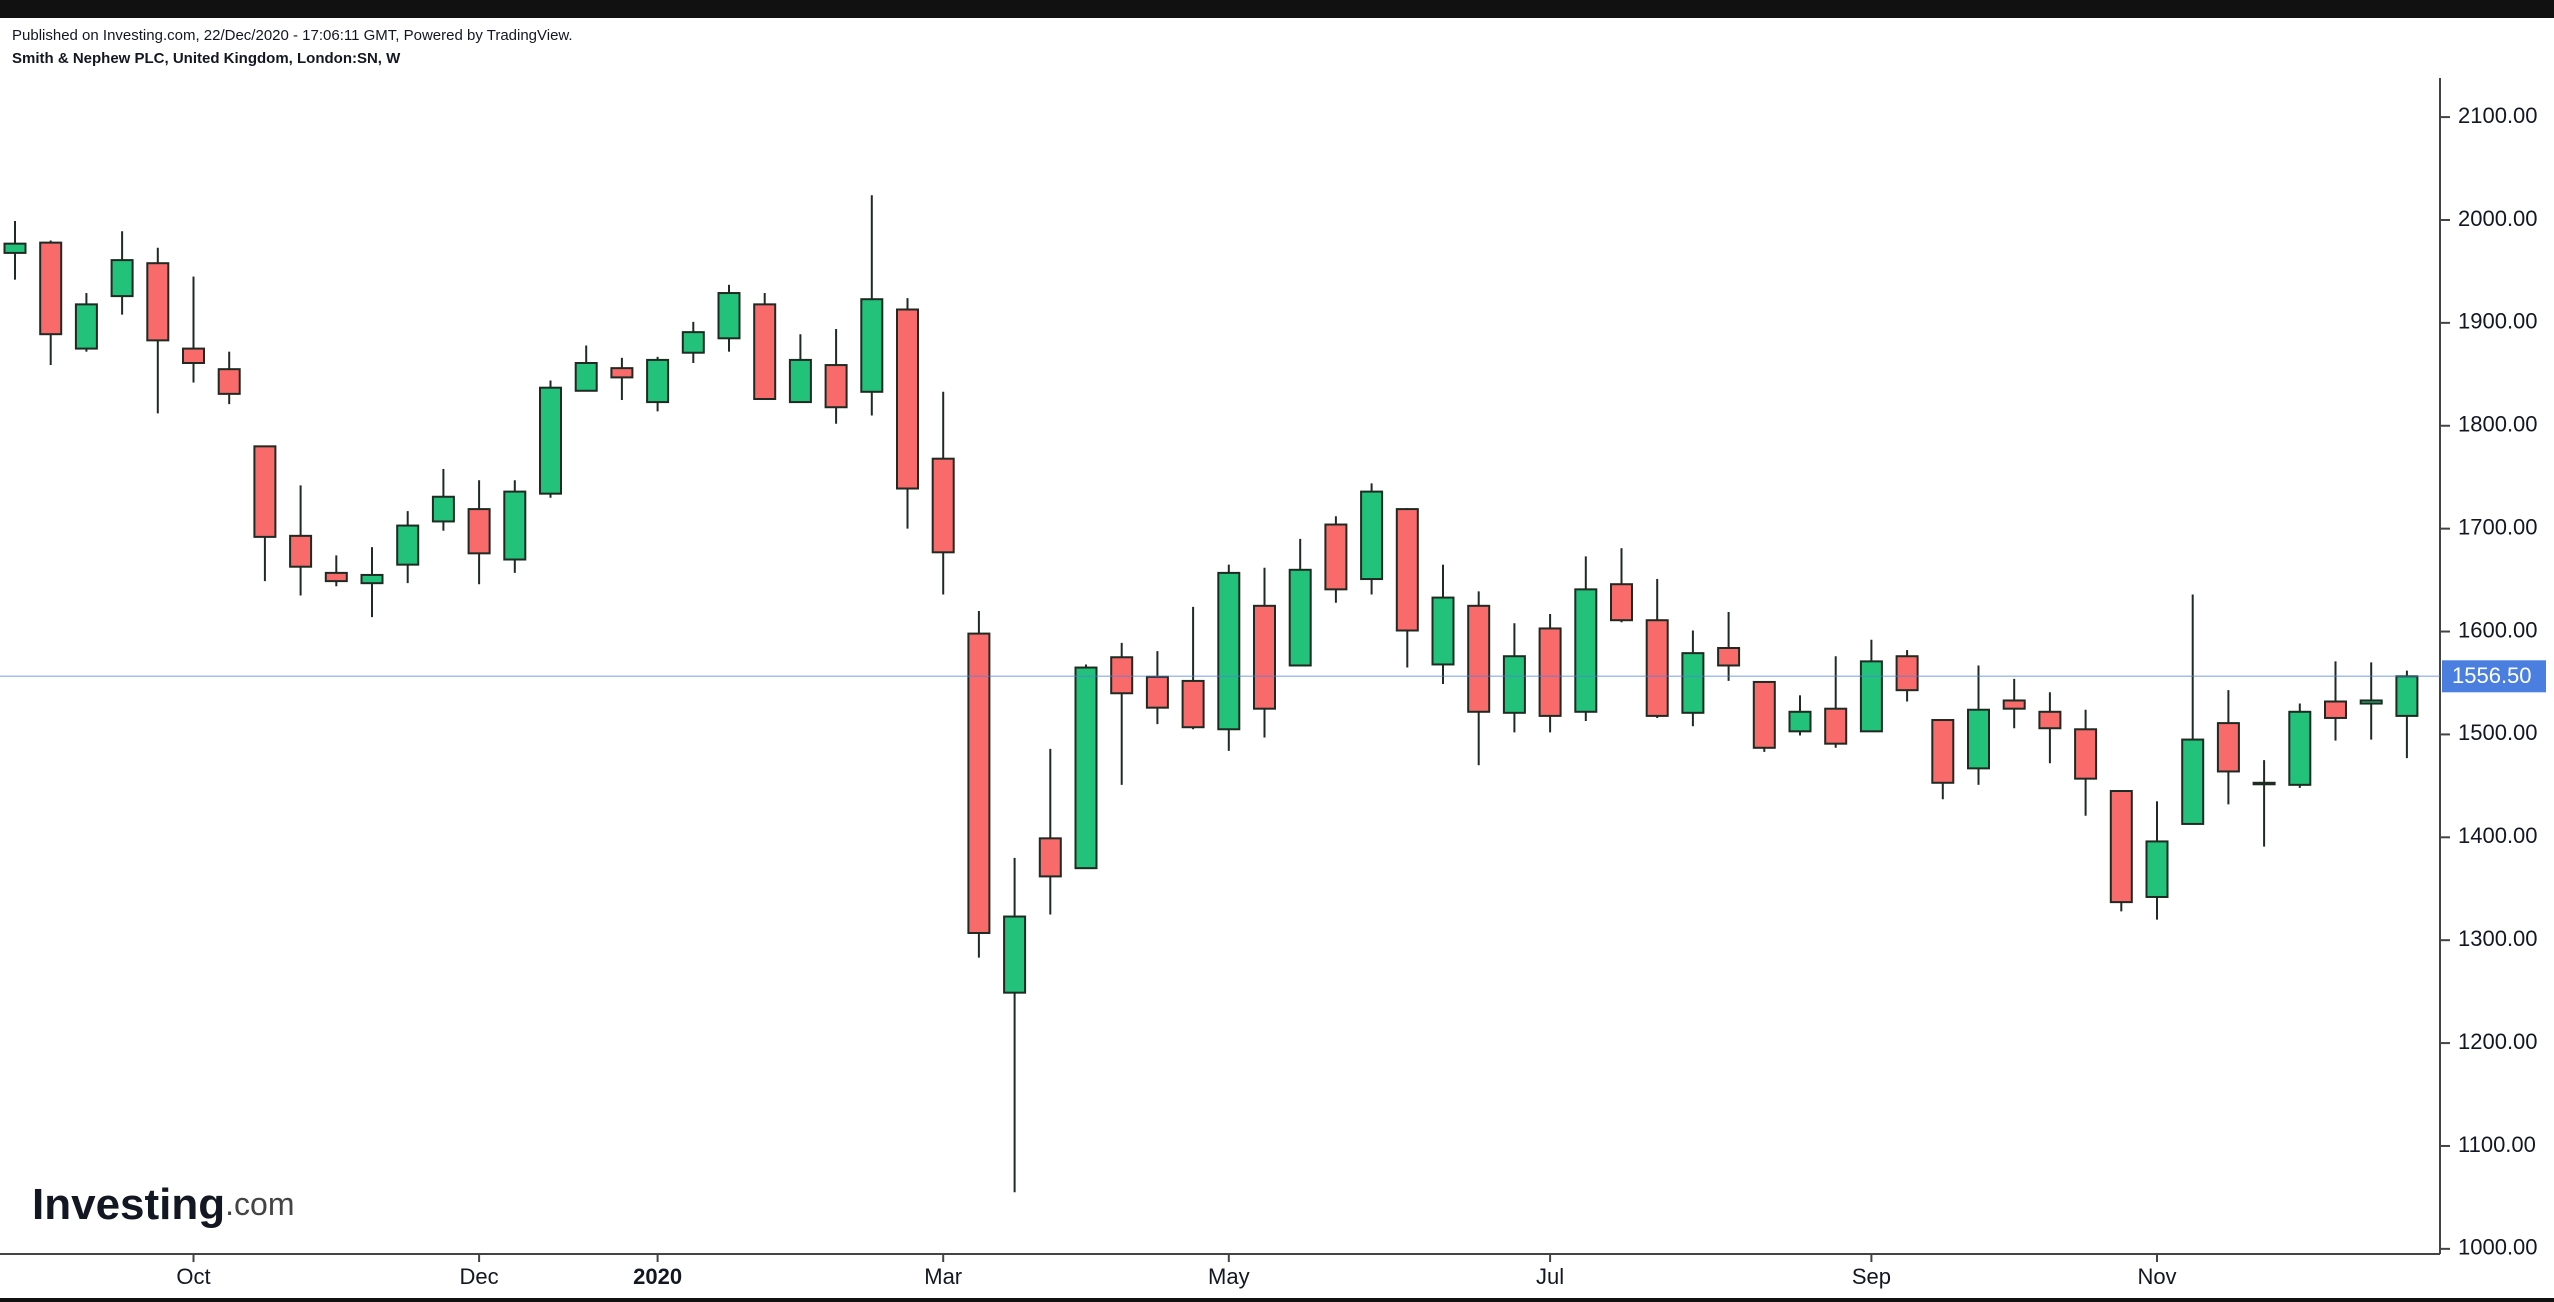 The width and height of the screenshot is (2554, 1302). I want to click on x-tick-label: Mar, so click(943, 1276).